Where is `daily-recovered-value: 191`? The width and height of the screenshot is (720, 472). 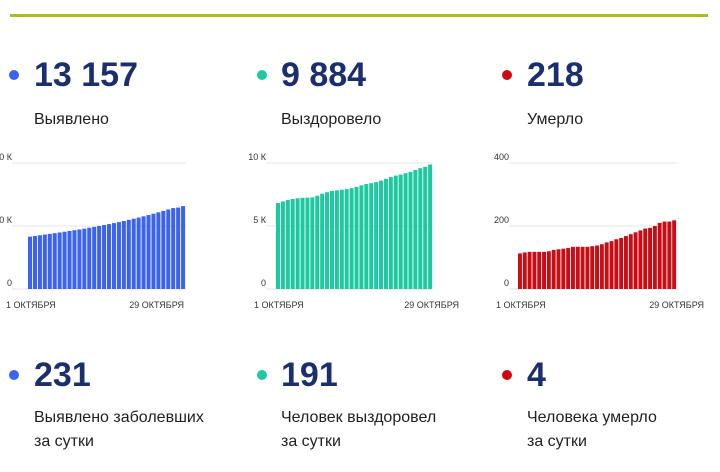 daily-recovered-value: 191 is located at coordinates (309, 375).